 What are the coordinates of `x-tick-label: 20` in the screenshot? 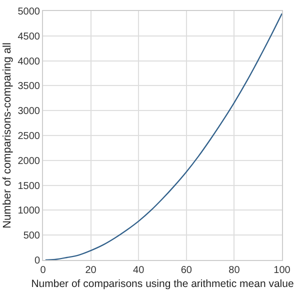 It's located at (91, 270).